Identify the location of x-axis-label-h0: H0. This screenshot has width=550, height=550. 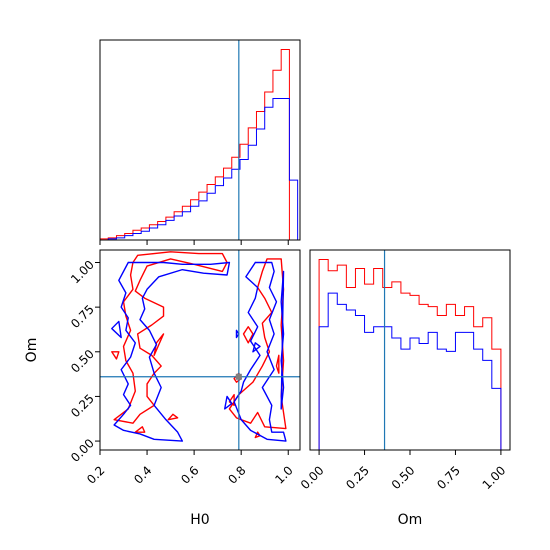
(199, 520).